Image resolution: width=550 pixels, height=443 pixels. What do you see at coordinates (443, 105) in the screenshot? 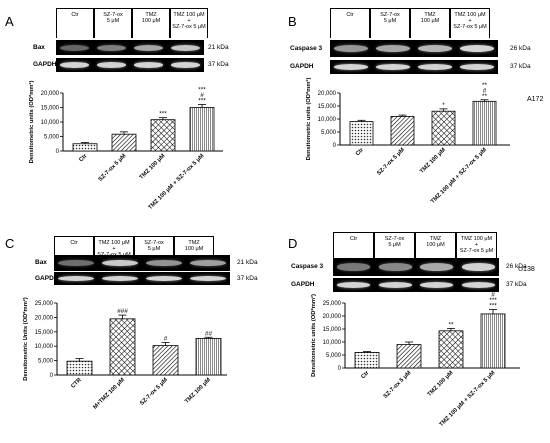
I see `significance-mark: *` at bounding box center [443, 105].